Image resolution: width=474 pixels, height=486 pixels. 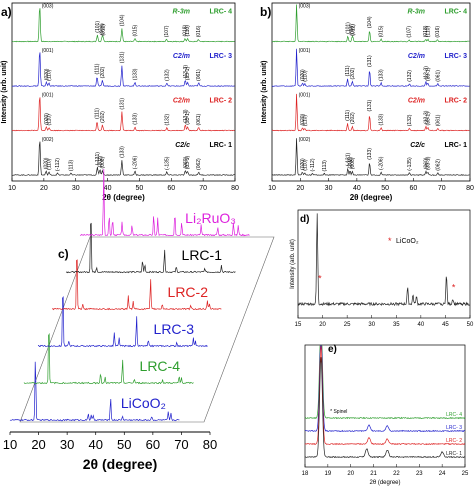 I want to click on hkl-label: (-135), so click(x=410, y=164).